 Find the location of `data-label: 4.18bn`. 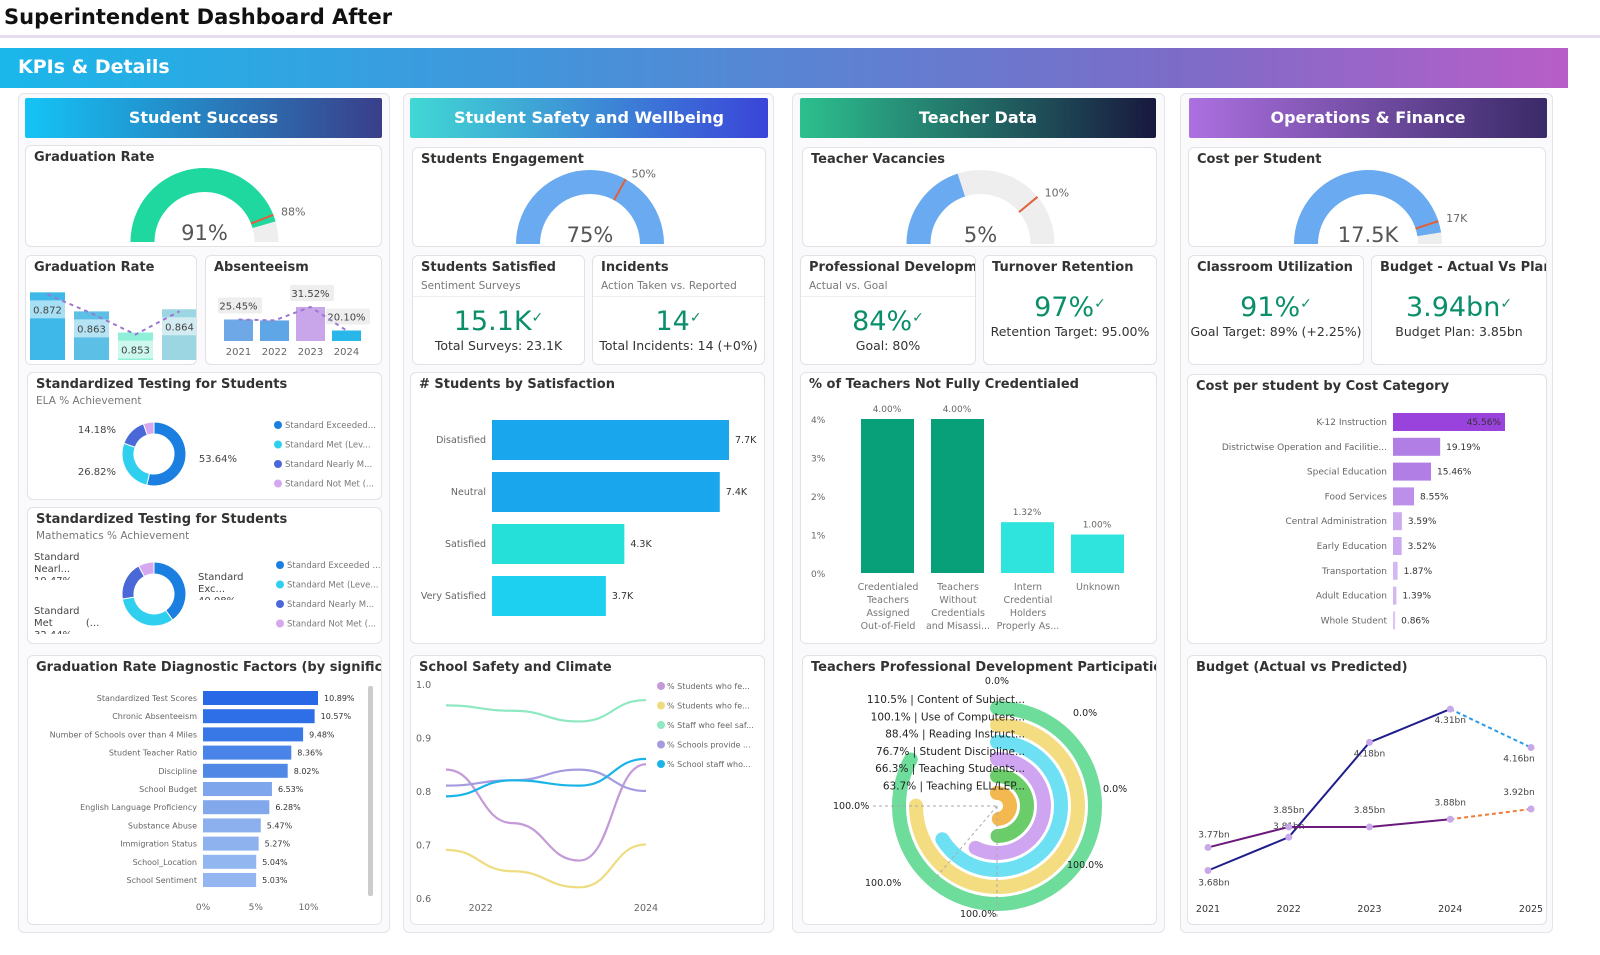

data-label: 4.18bn is located at coordinates (1369, 754).